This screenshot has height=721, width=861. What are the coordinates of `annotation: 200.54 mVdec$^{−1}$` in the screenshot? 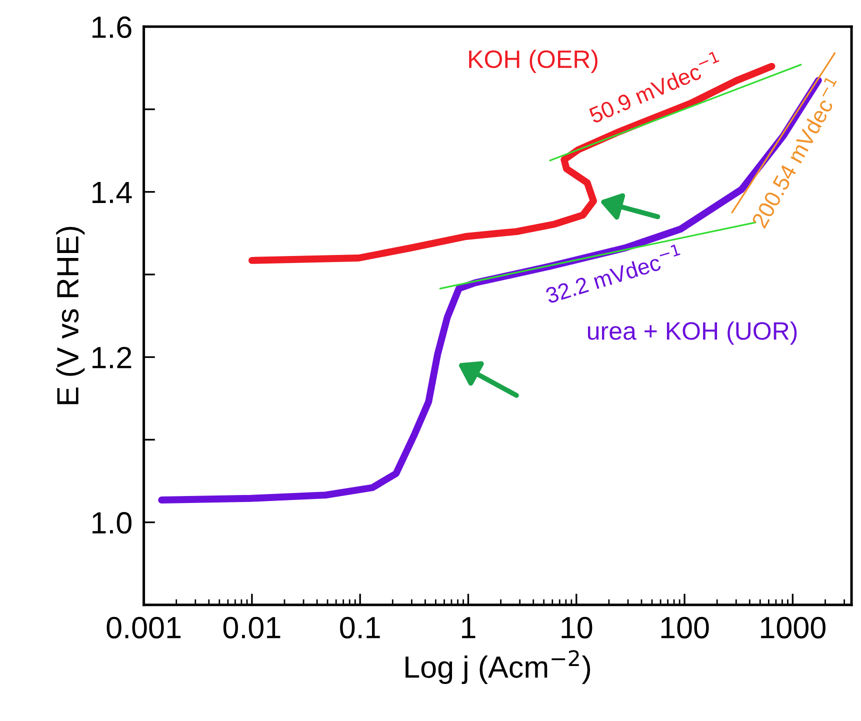 It's located at (795, 152).